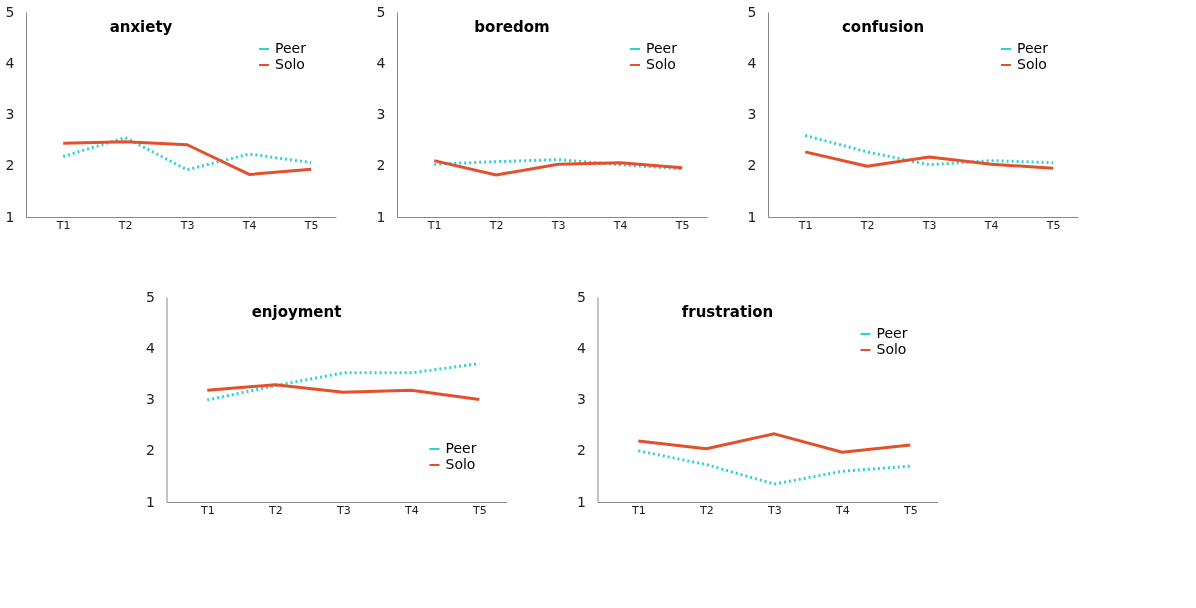 This screenshot has height=608, width=1196. Describe the element at coordinates (883, 27) in the screenshot. I see `chart-title: confusion` at that location.